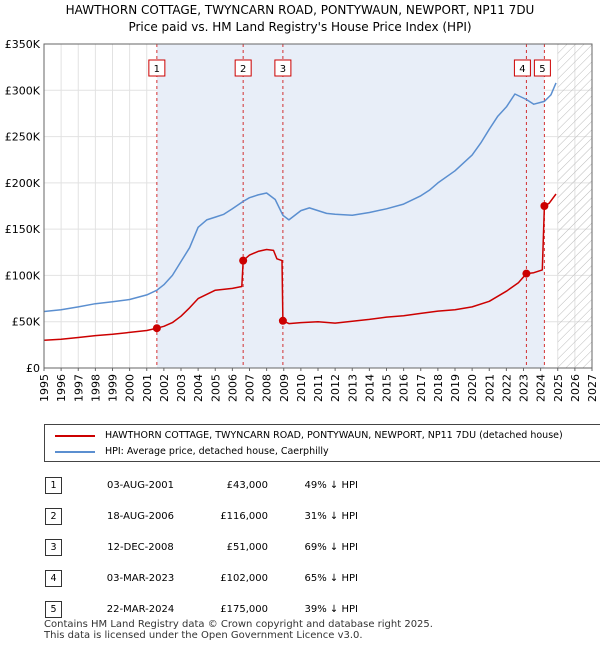 Image resolution: width=600 pixels, height=650 pixels. Describe the element at coordinates (575, 388) in the screenshot. I see `x-tick-label: 2026` at that location.